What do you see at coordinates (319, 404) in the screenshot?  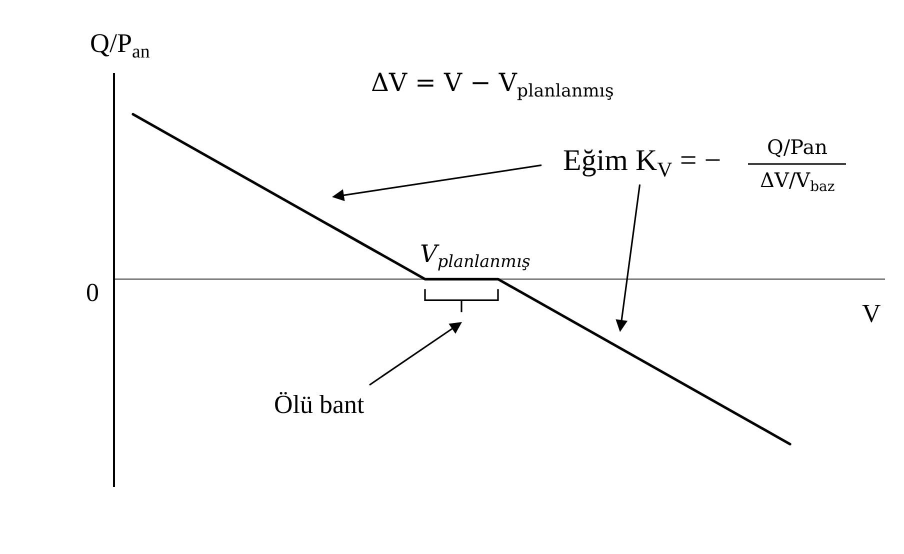 I see `annotation: Ölü bant` at bounding box center [319, 404].